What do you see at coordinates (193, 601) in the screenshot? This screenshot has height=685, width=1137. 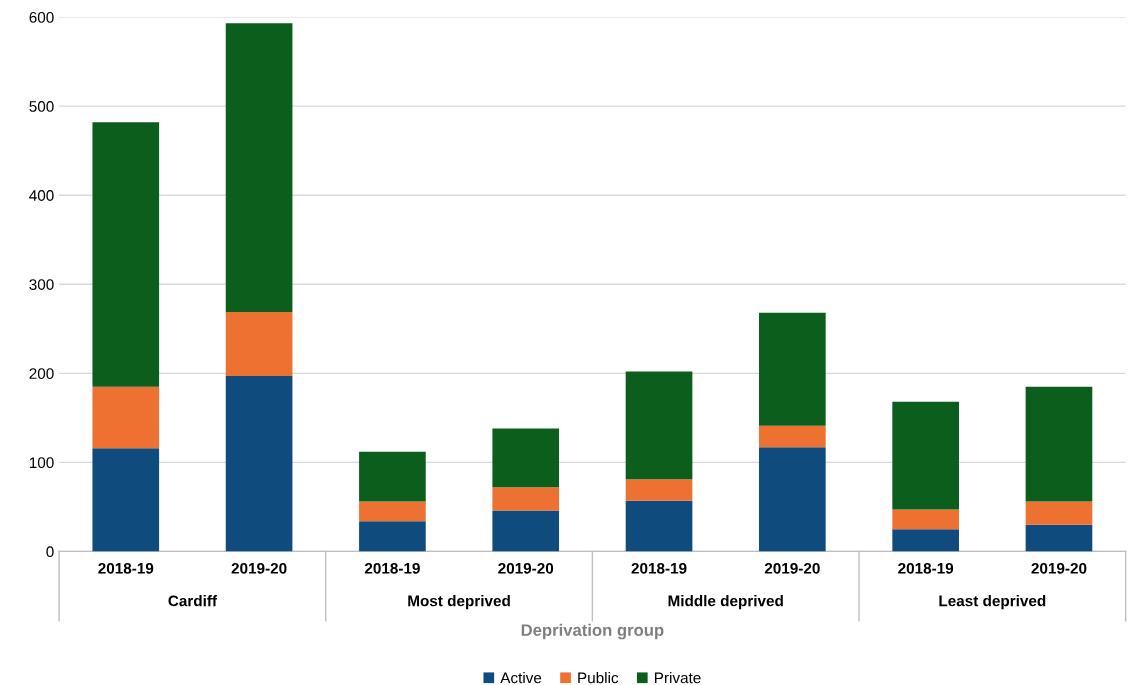 I see `text: Cardiff` at bounding box center [193, 601].